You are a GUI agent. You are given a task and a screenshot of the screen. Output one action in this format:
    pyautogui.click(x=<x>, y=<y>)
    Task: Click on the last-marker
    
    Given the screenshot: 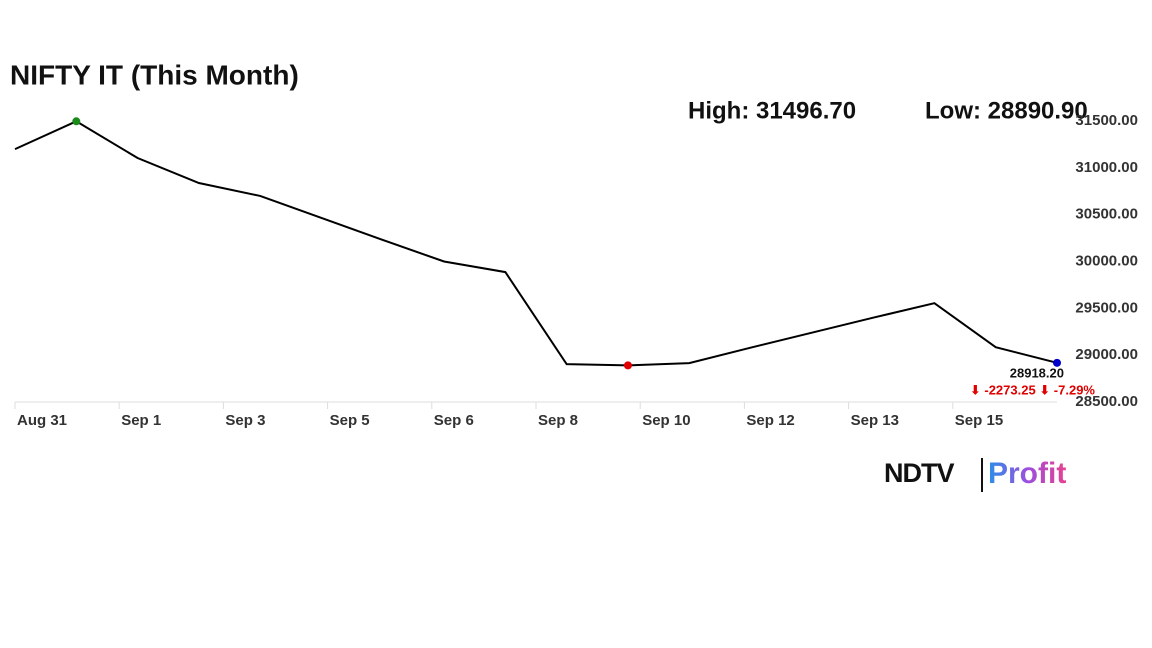 What is the action you would take?
    pyautogui.click(x=1057, y=362)
    